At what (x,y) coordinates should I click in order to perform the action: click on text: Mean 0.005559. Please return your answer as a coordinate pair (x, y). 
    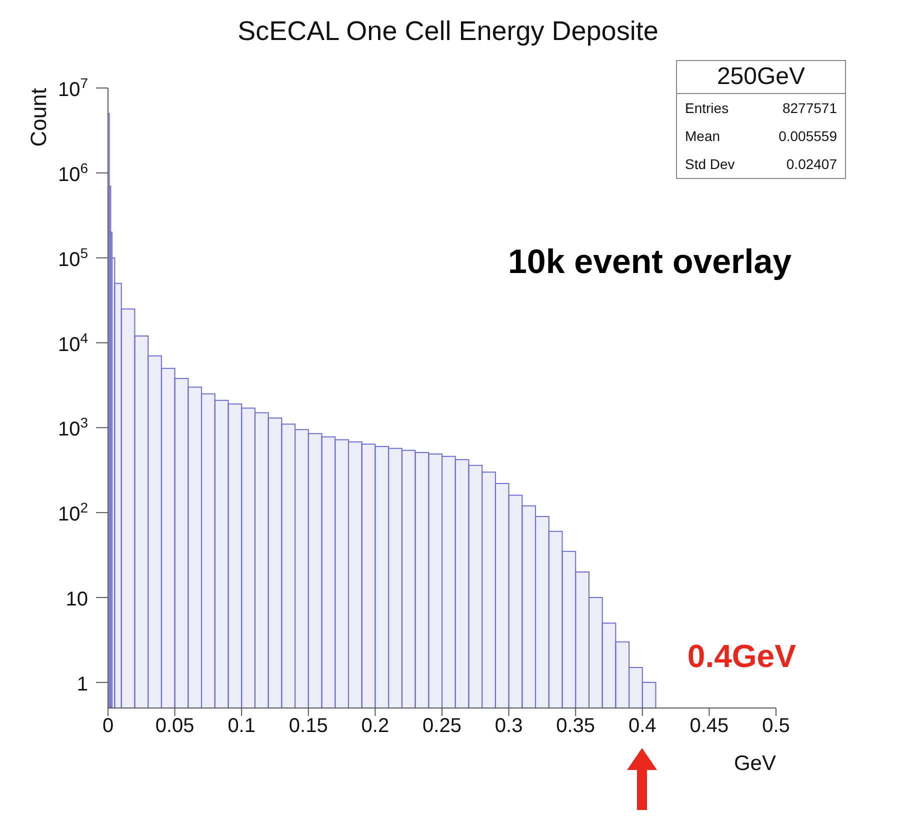
    Looking at the image, I should click on (761, 136).